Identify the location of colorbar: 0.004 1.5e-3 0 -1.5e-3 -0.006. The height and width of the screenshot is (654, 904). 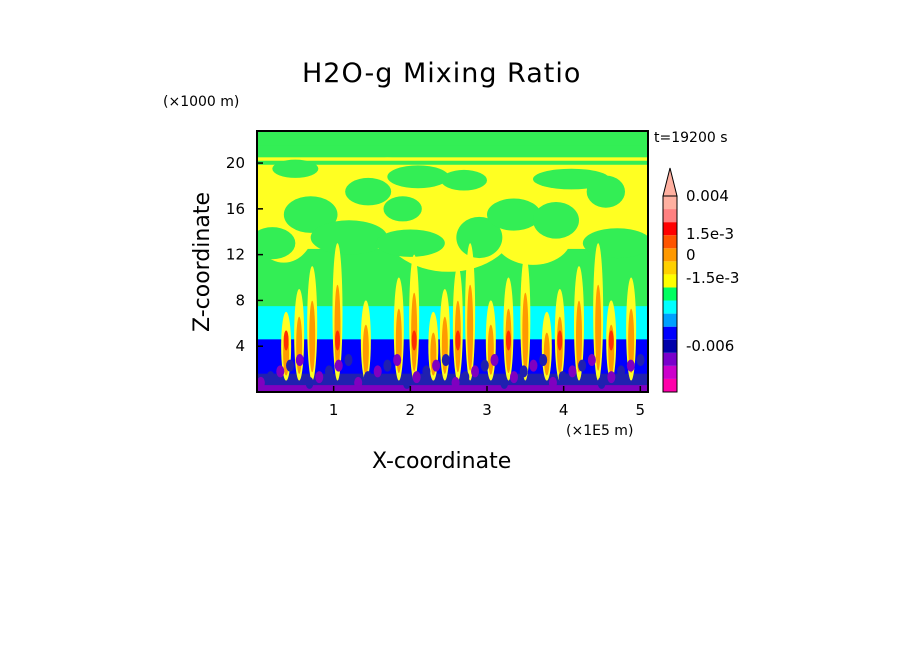
(700, 280).